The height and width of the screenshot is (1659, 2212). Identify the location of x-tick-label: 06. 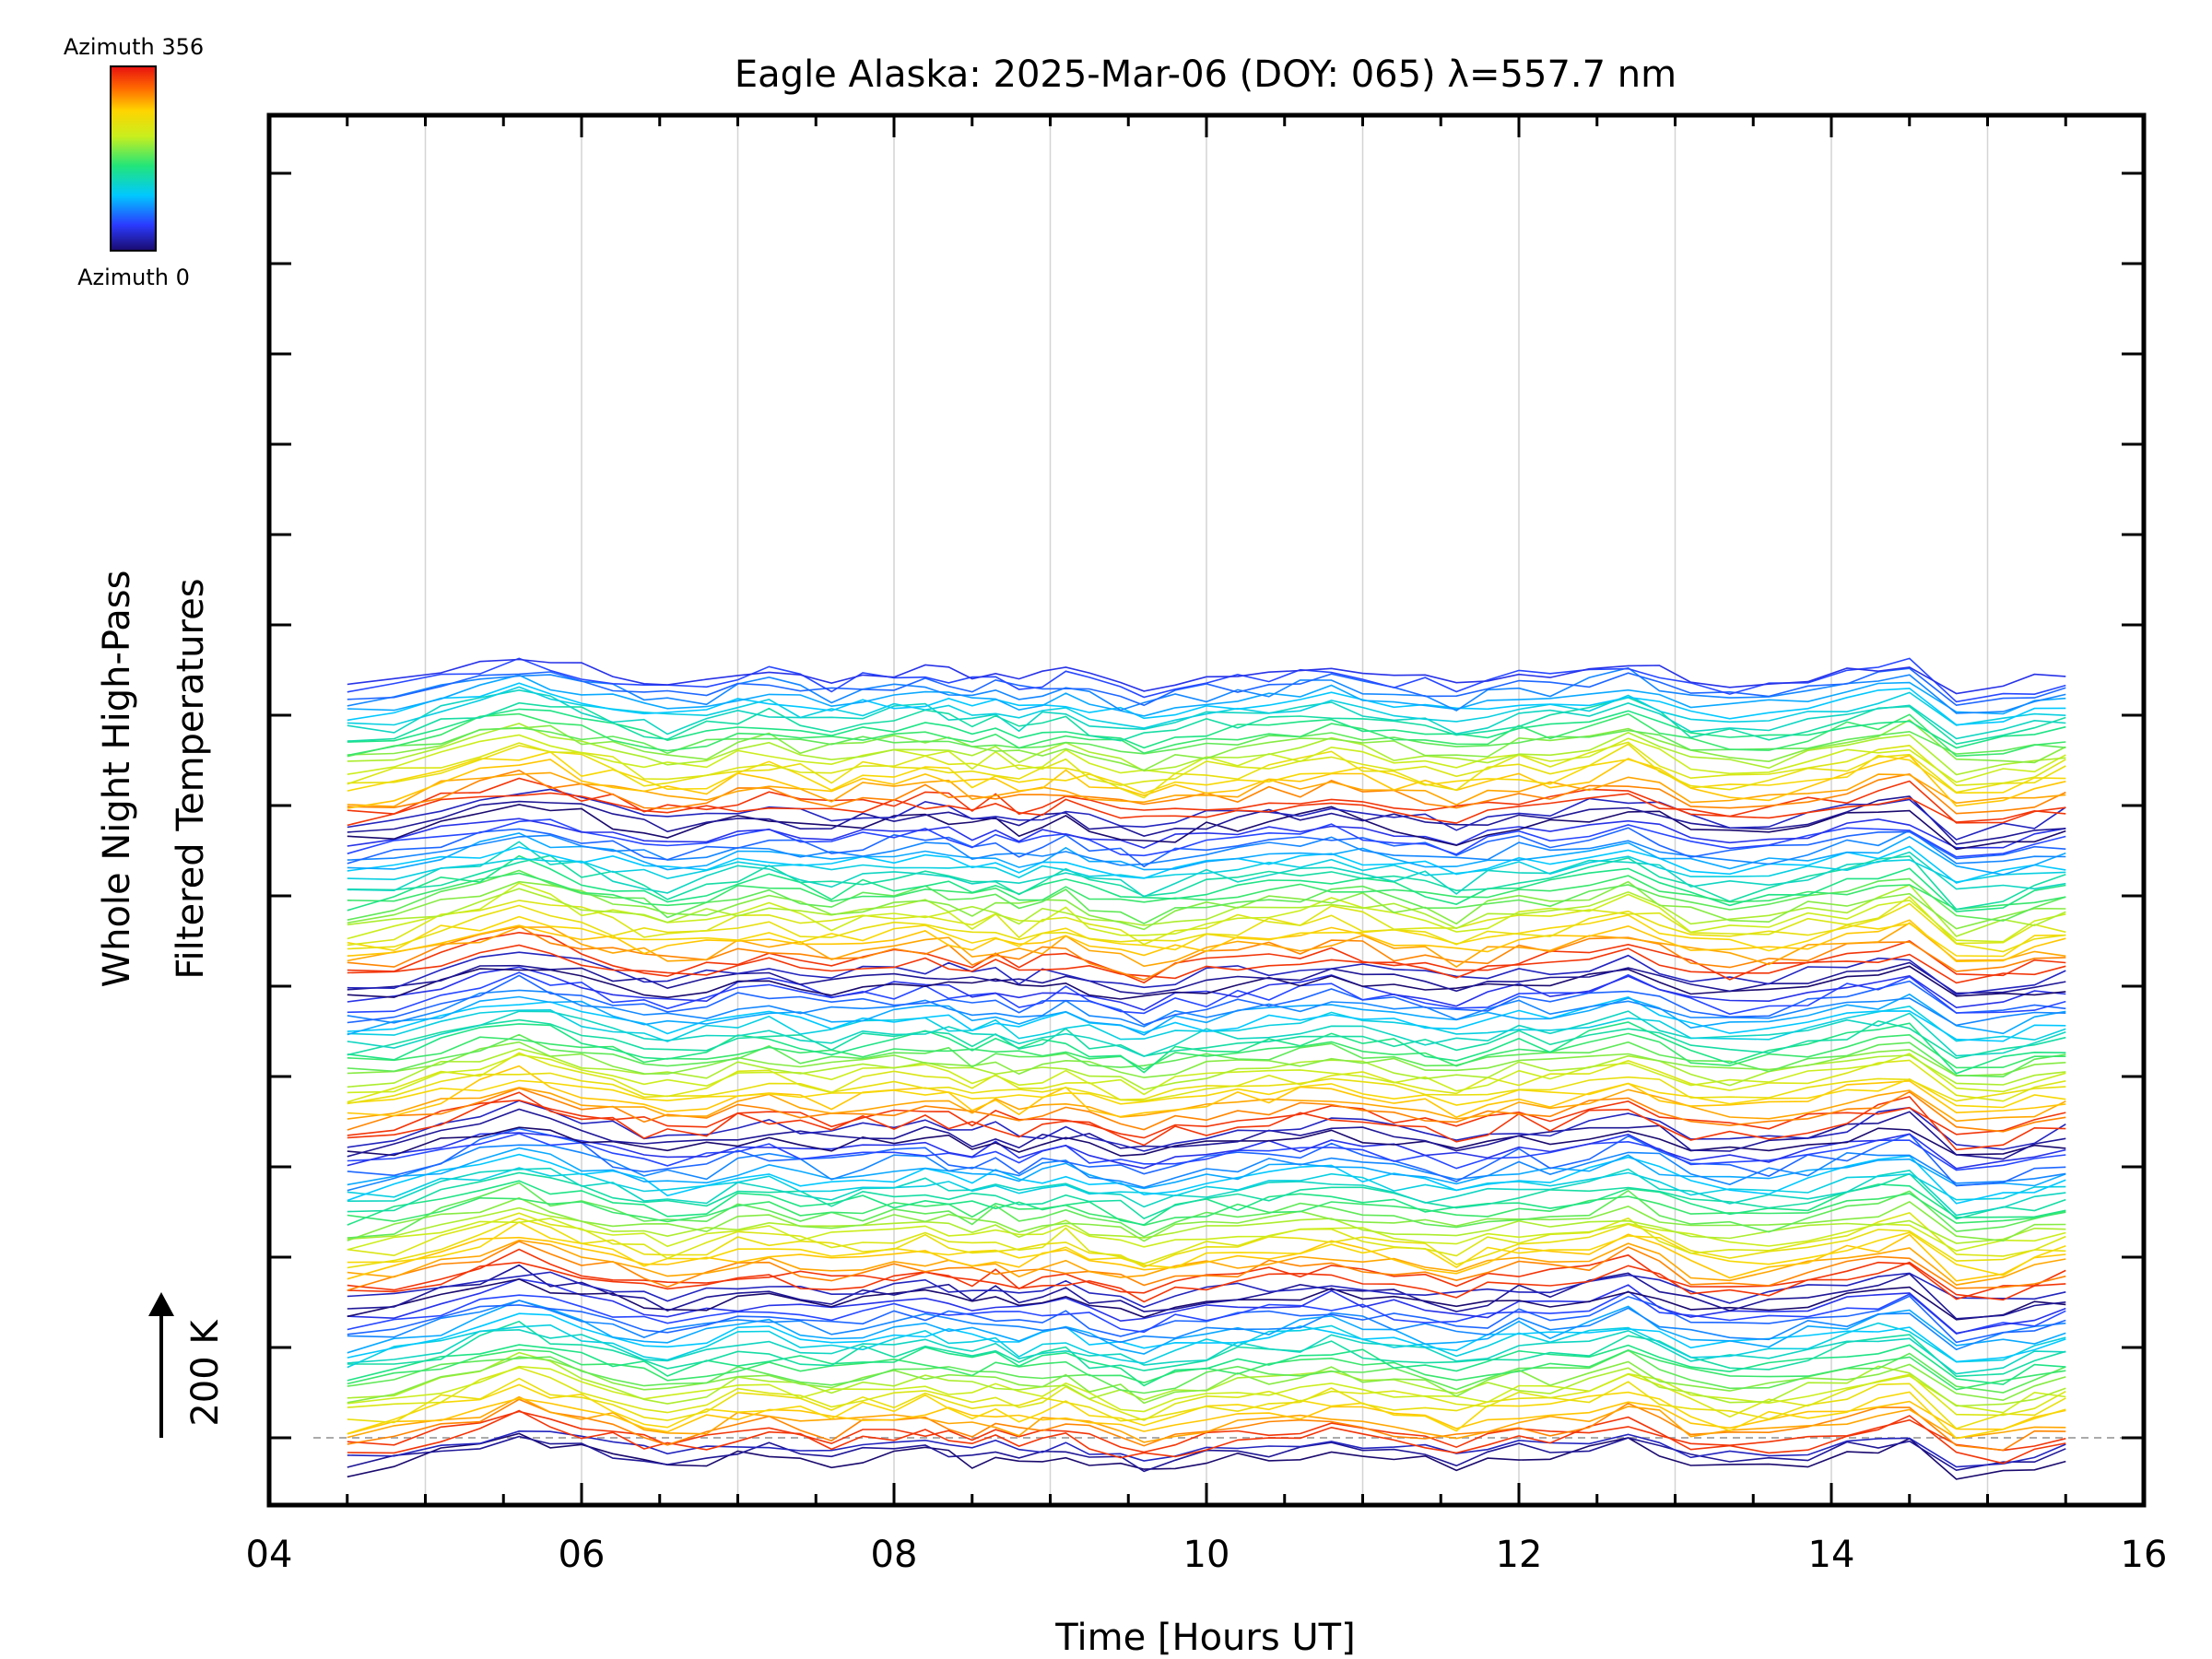
(582, 1555).